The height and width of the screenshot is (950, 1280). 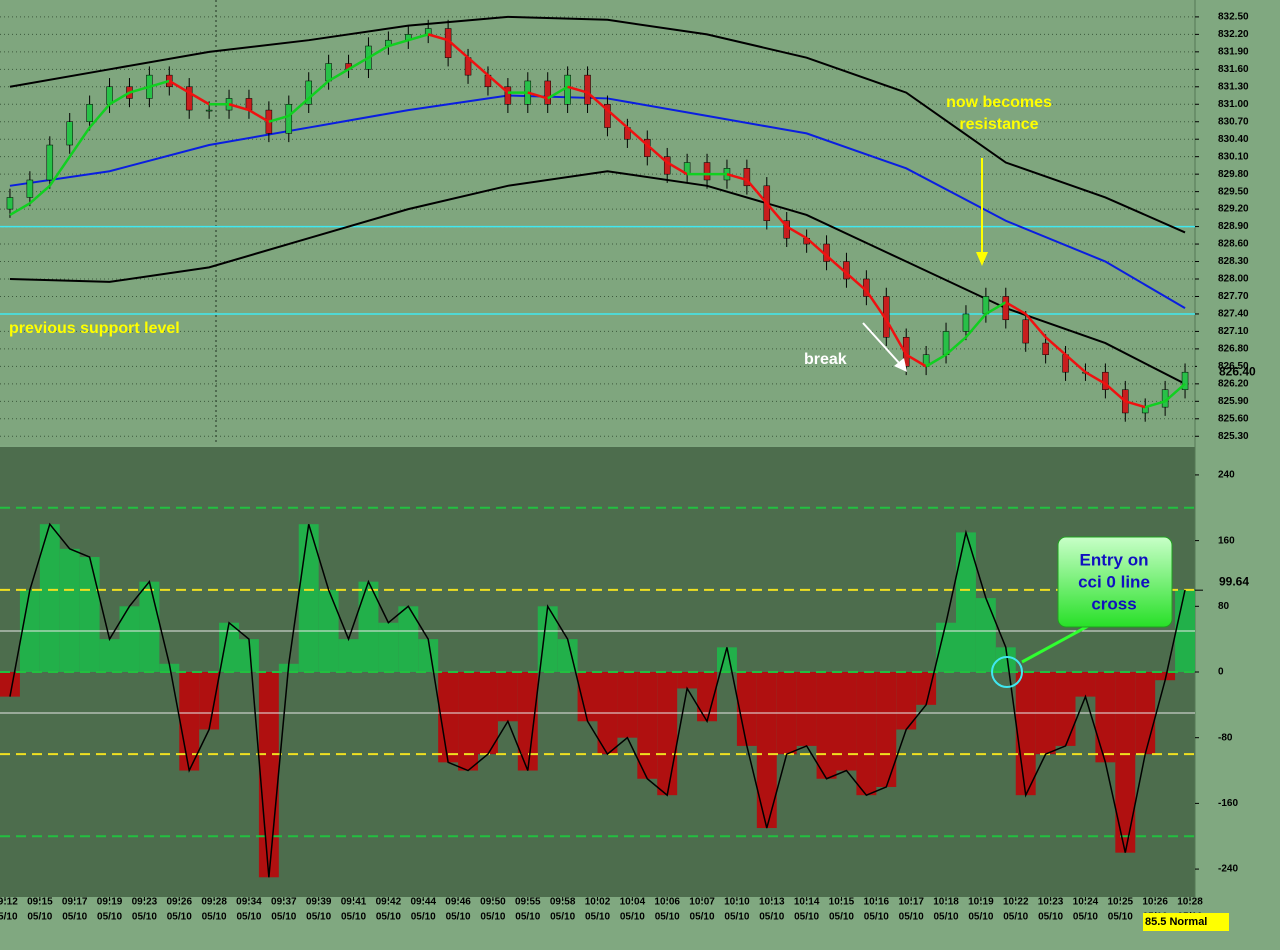 What do you see at coordinates (354, 902) in the screenshot?
I see `x-tick-label: 09:41` at bounding box center [354, 902].